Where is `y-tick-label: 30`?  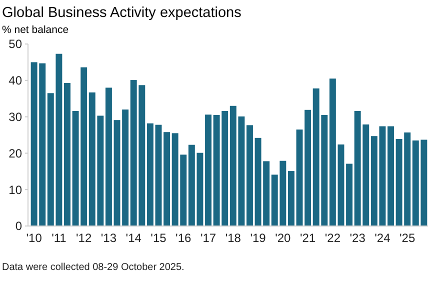
y-tick-label: 30 is located at coordinates (15, 117).